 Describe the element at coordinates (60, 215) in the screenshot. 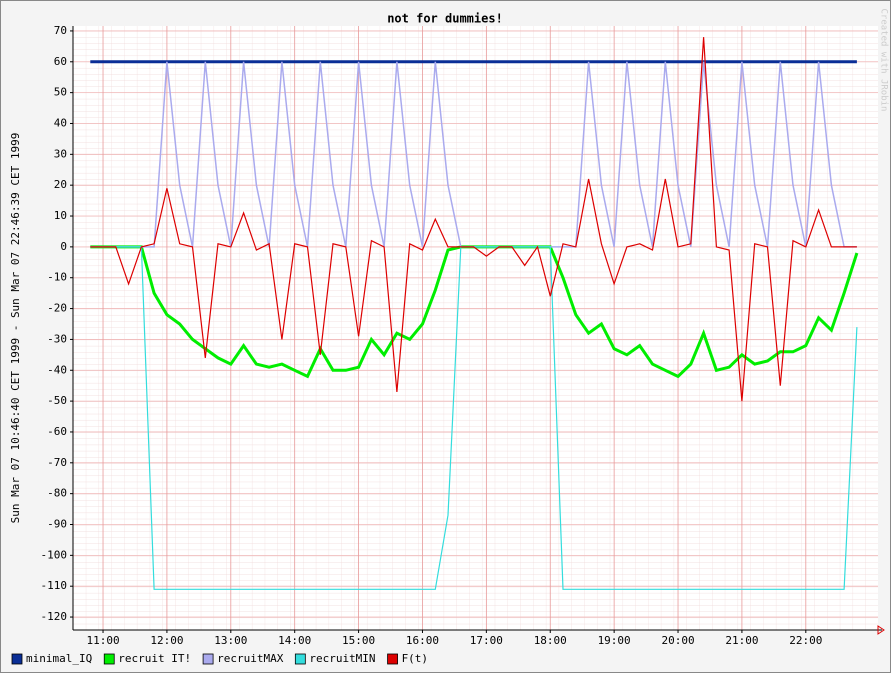

I see `y-tick-label: 10` at that location.